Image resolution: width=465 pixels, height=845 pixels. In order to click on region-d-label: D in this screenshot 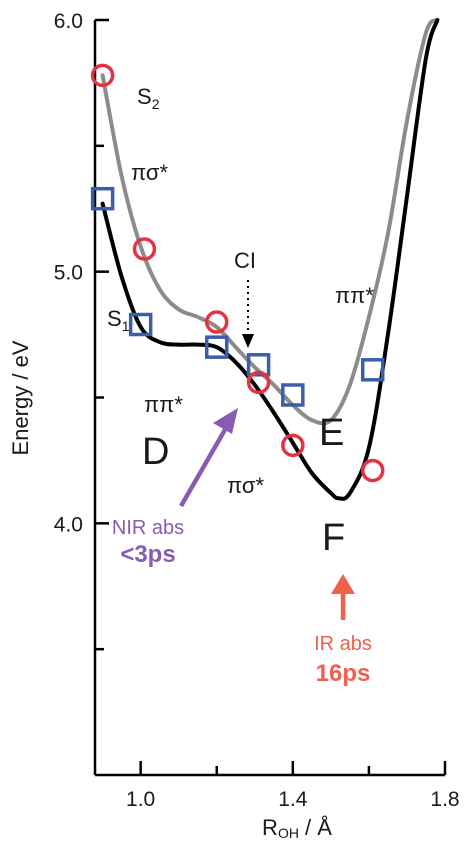, I will do `click(155, 452)`.